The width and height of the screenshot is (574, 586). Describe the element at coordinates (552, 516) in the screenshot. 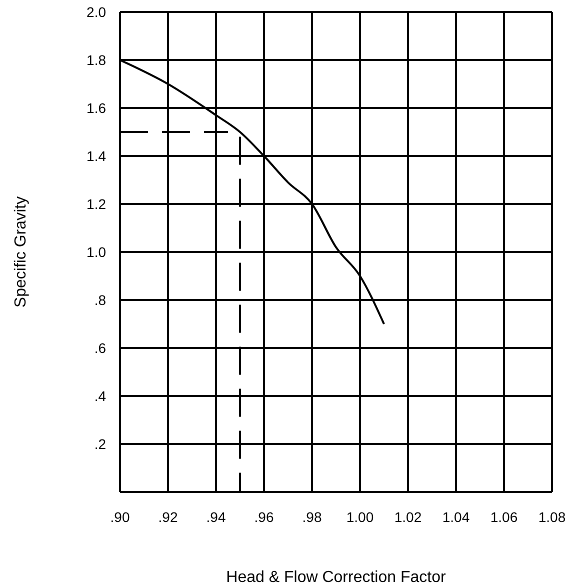

I see `x-tick-label: 1.08` at that location.